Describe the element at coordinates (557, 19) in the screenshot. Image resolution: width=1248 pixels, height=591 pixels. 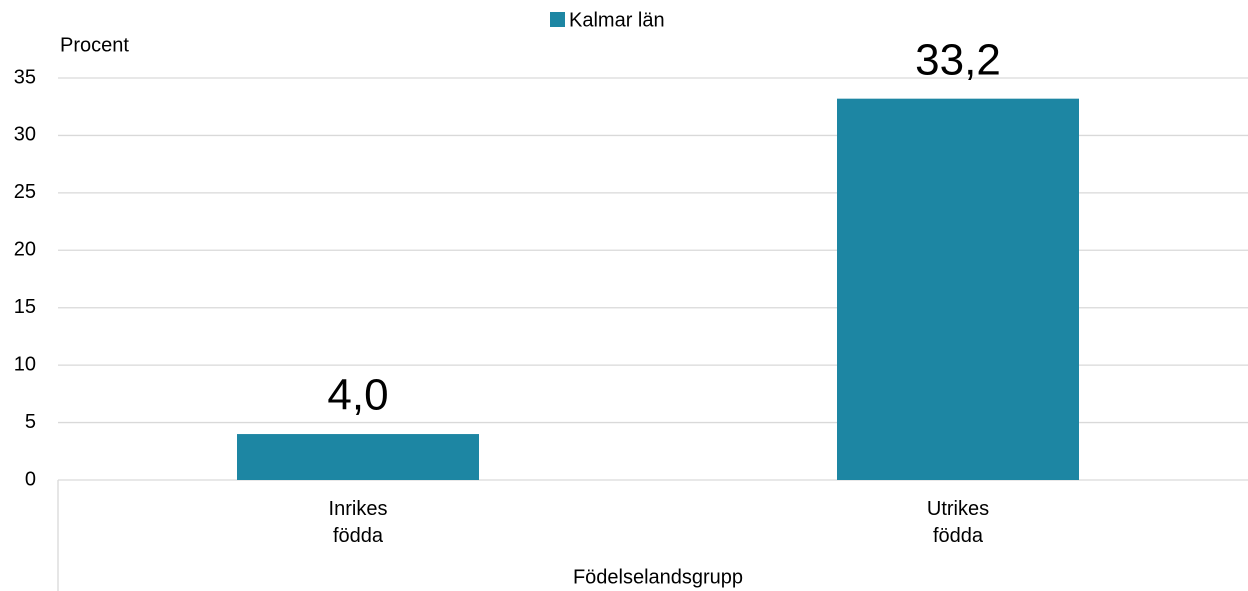
I see `legend-swatch` at that location.